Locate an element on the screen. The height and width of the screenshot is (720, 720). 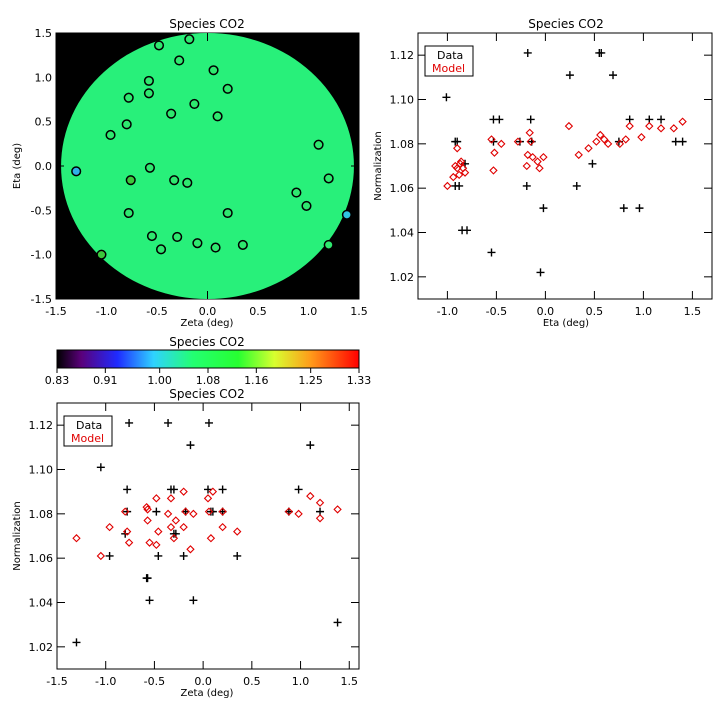
zeta-ytick-label: 1.08 is located at coordinates (41, 514).